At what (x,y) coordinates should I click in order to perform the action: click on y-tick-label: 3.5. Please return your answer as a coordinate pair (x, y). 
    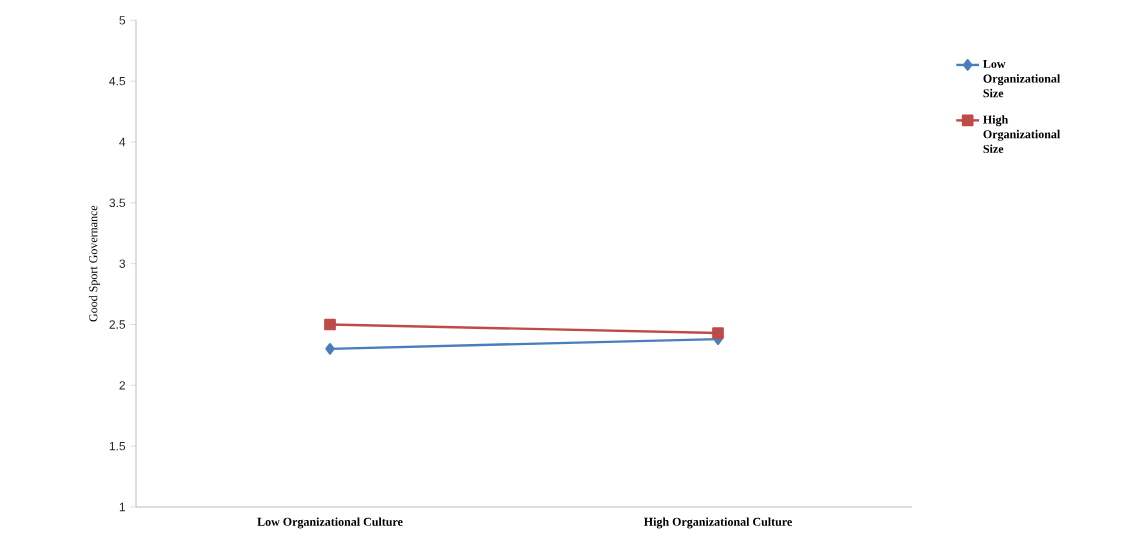
    Looking at the image, I should click on (117, 203).